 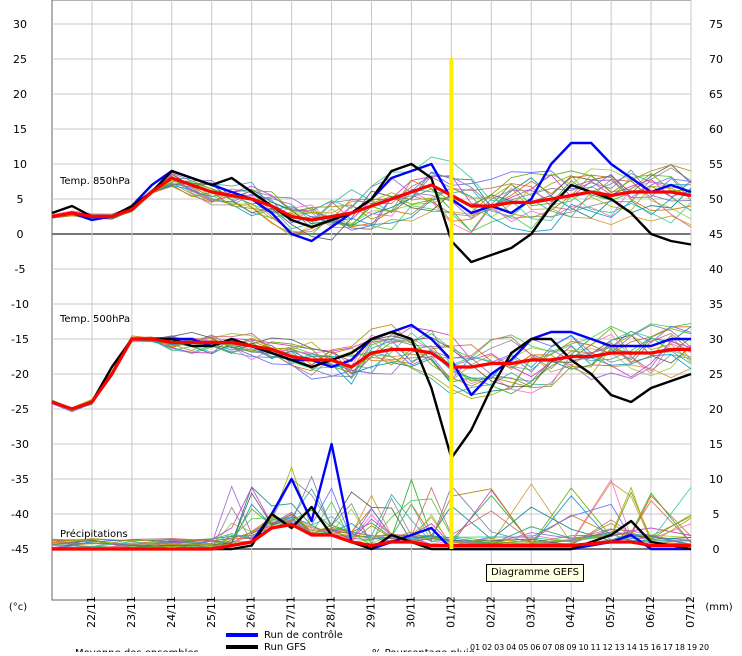 I want to click on legend-label-clipped: Moyenne des ensembles, so click(x=137, y=650).